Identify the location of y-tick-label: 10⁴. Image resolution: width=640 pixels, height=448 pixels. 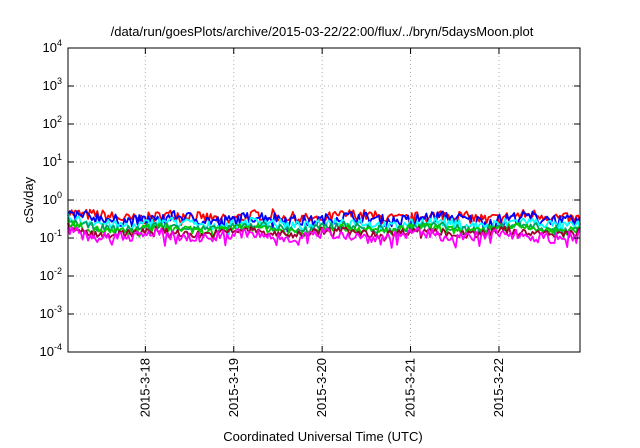
(52, 46).